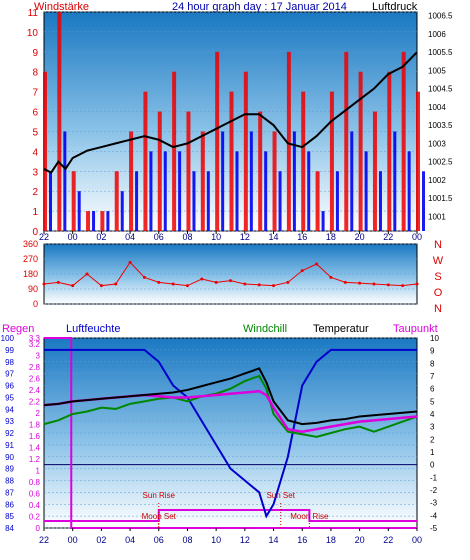 The width and height of the screenshot is (470, 560). I want to click on direction-tick-label: 90, so click(33, 289).